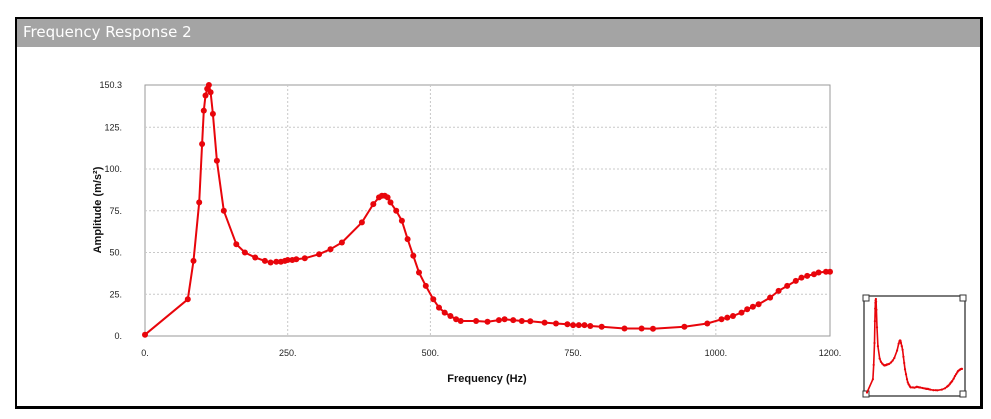 This screenshot has width=991, height=419. Describe the element at coordinates (963, 394) in the screenshot. I see `overview-handle-bottom-right` at that location.